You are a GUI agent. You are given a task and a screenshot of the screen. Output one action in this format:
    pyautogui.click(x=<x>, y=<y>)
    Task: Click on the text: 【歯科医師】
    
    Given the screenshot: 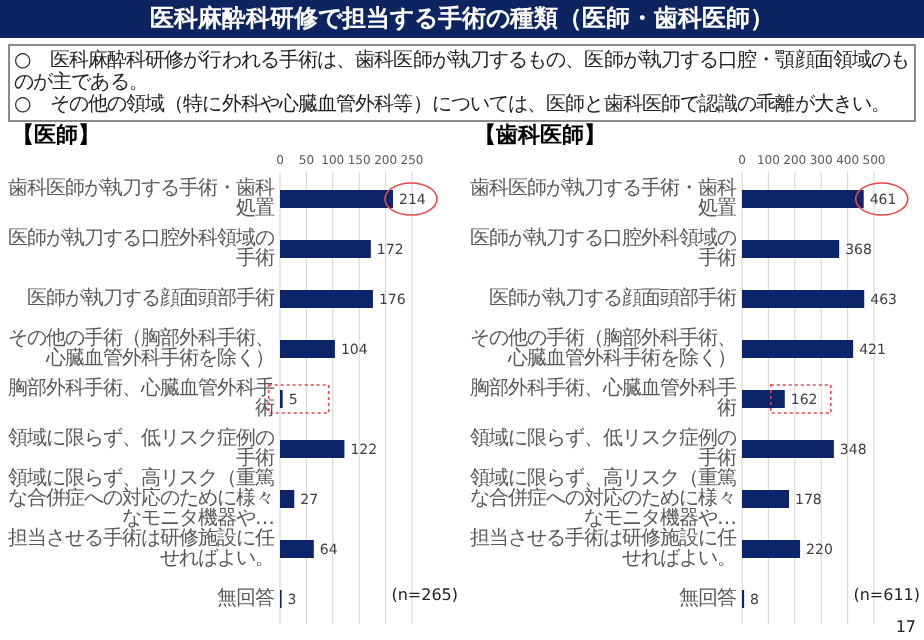 What is the action you would take?
    pyautogui.click(x=540, y=135)
    